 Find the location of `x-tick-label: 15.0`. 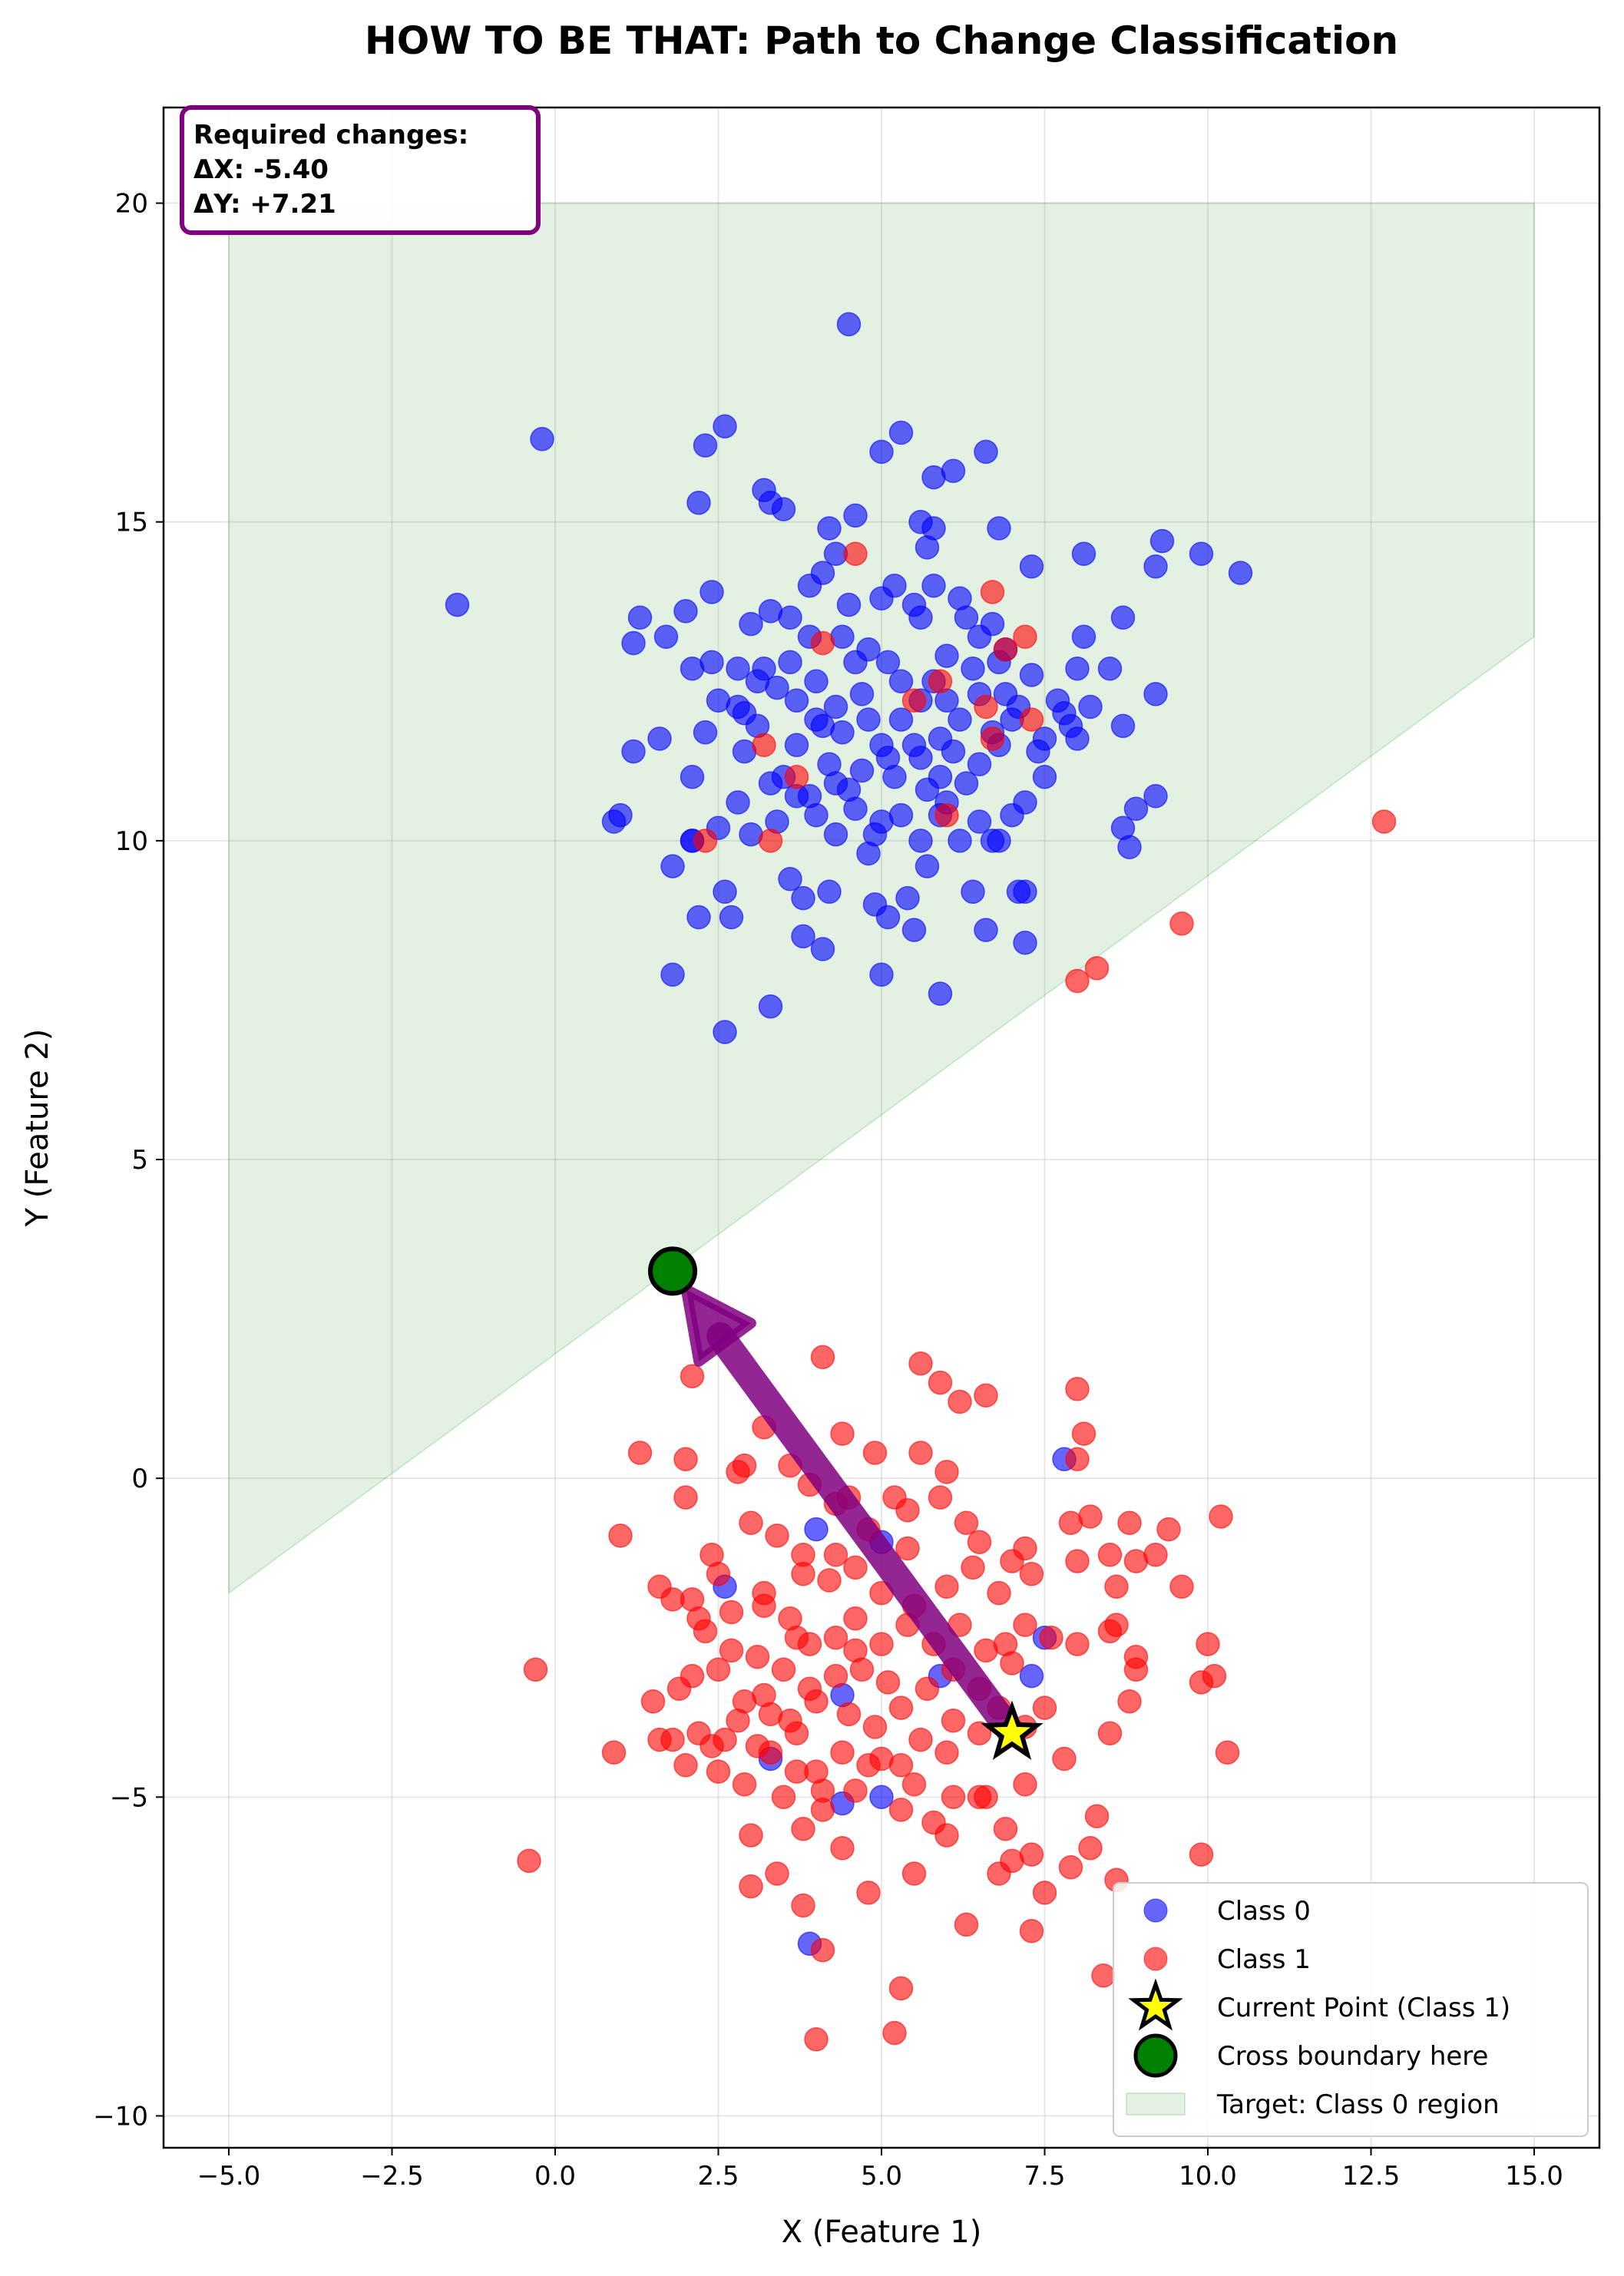

x-tick-label: 15.0 is located at coordinates (1534, 2176).